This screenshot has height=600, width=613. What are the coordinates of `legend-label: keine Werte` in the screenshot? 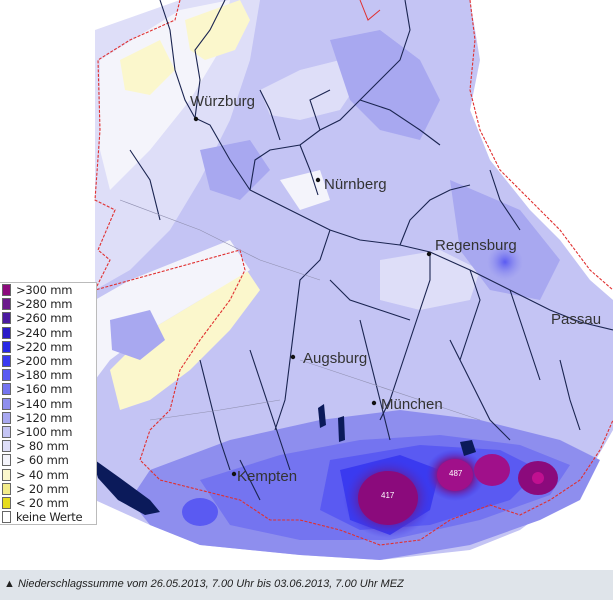 It's located at (49, 517).